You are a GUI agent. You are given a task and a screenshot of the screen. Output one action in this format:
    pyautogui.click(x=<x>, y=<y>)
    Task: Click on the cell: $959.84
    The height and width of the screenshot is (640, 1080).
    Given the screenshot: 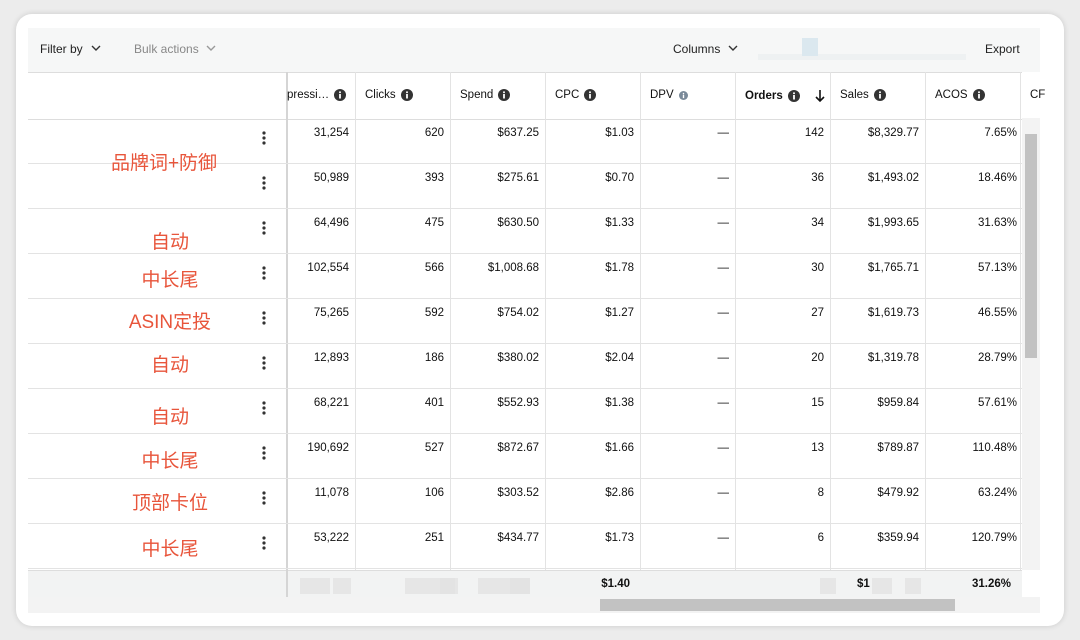 What is the action you would take?
    pyautogui.click(x=898, y=403)
    